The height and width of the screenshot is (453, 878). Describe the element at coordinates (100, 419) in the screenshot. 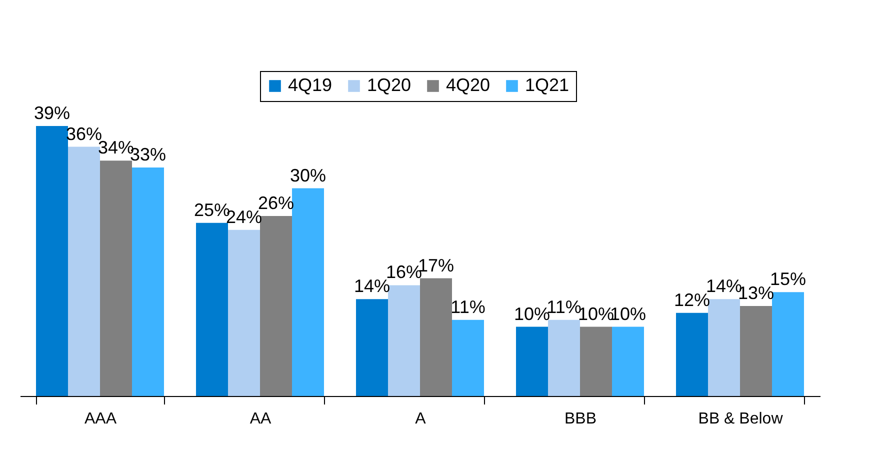

I see `x-tick-label: AAA` at that location.